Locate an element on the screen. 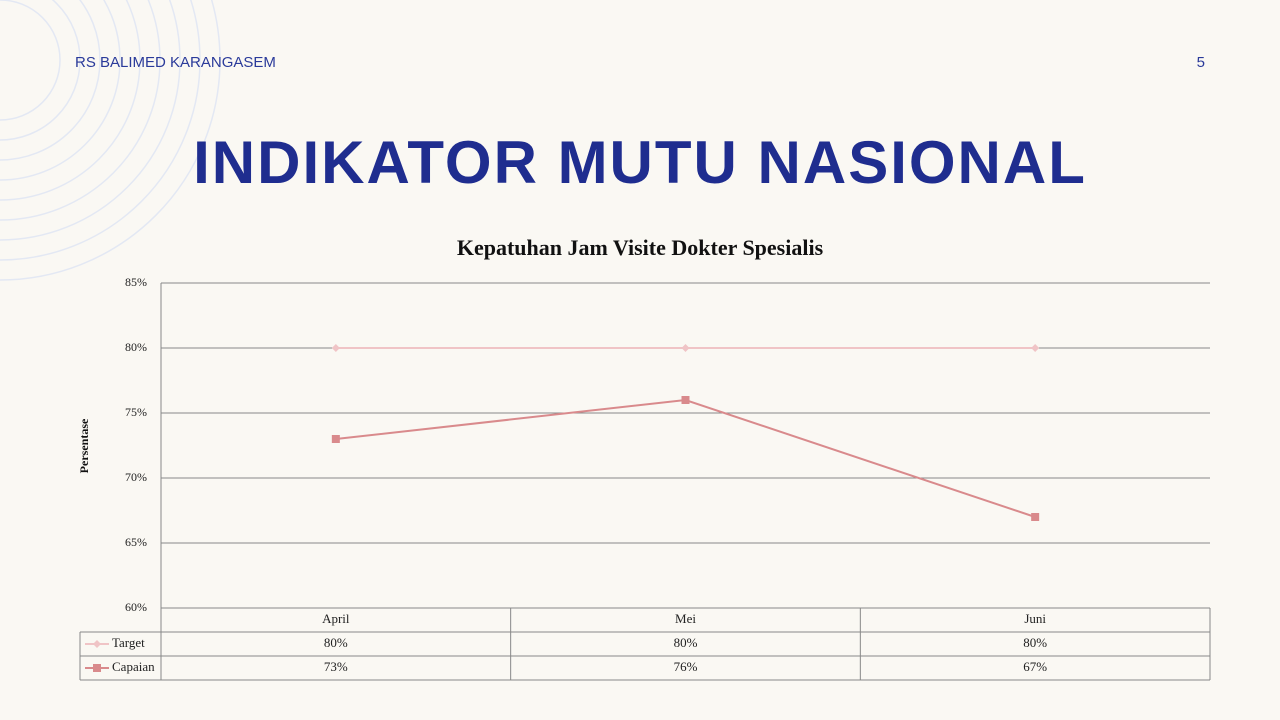  slide-title: INDIKATOR MUTU NASIONAL is located at coordinates (640, 162).